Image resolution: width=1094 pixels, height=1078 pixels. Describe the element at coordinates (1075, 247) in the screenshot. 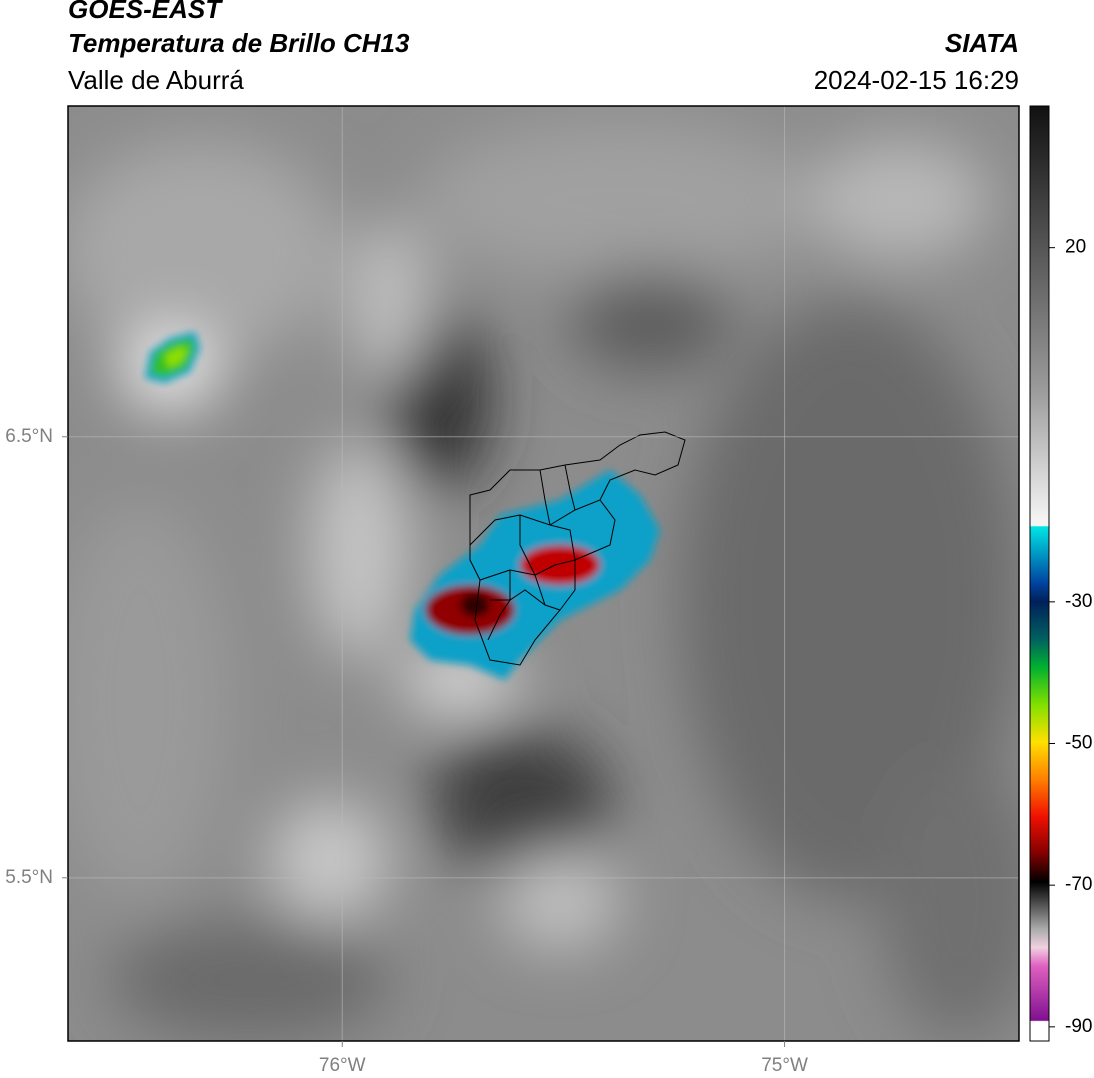

I see `colorbar-tick-label: 20` at that location.